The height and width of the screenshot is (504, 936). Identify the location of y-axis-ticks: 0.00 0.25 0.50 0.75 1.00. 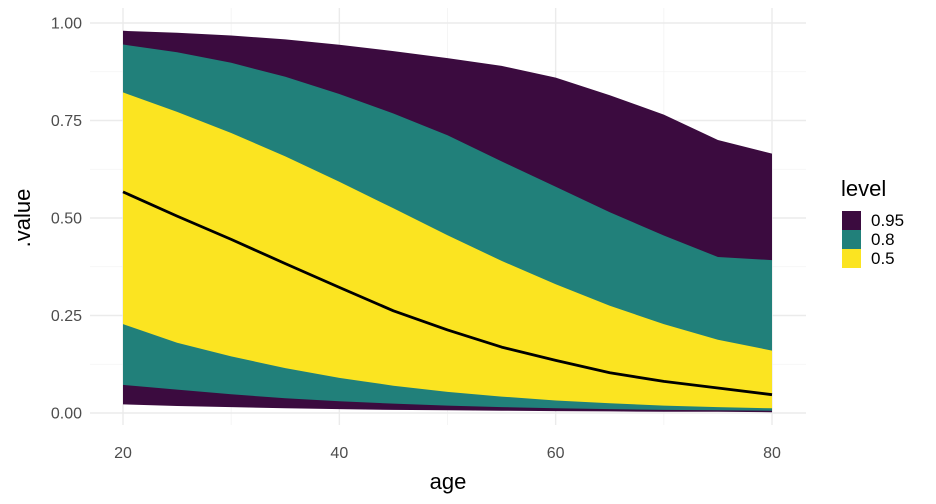
(66, 219).